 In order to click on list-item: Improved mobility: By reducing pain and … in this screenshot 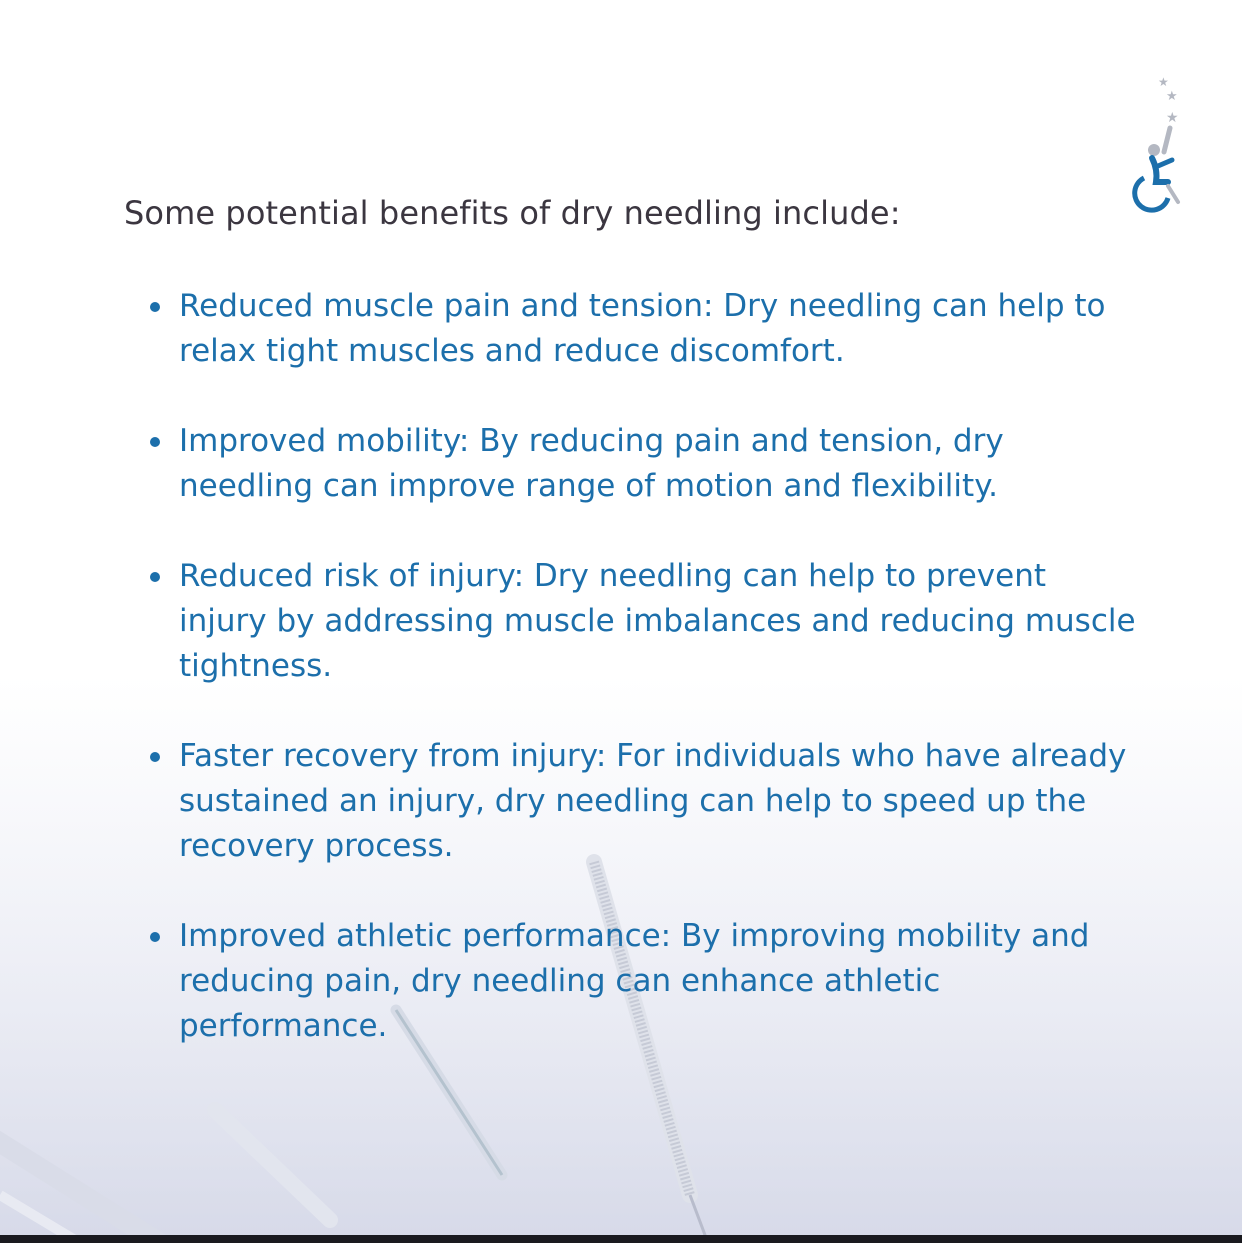, I will do `click(641, 464)`.